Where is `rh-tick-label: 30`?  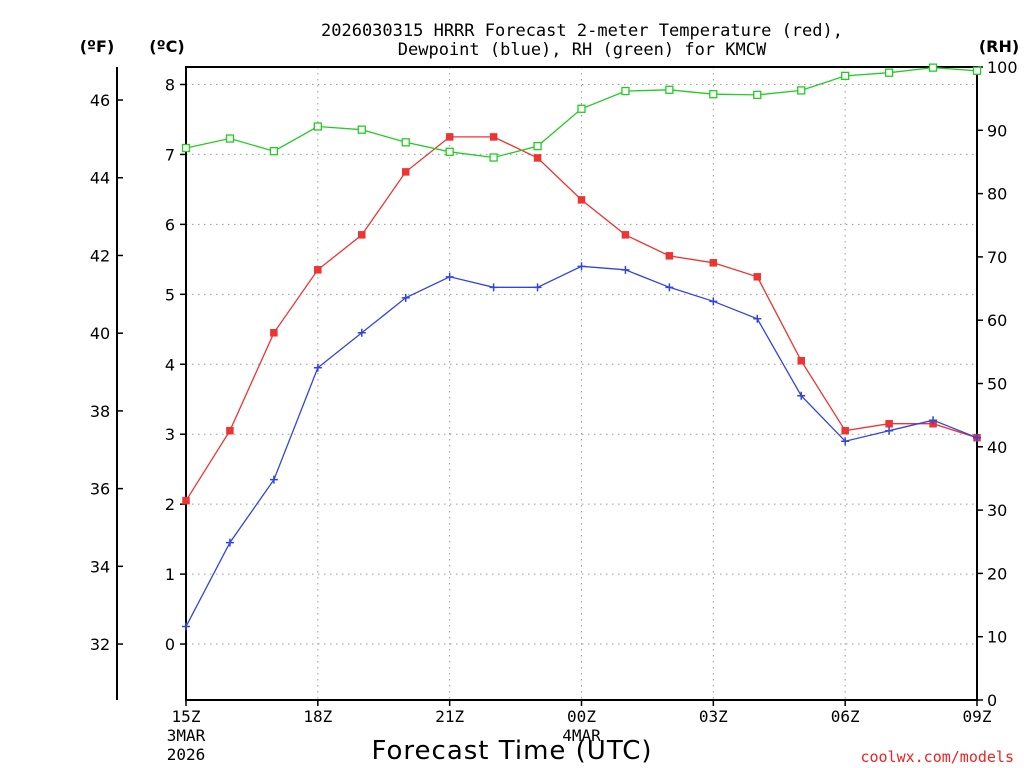 rh-tick-label: 30 is located at coordinates (997, 510).